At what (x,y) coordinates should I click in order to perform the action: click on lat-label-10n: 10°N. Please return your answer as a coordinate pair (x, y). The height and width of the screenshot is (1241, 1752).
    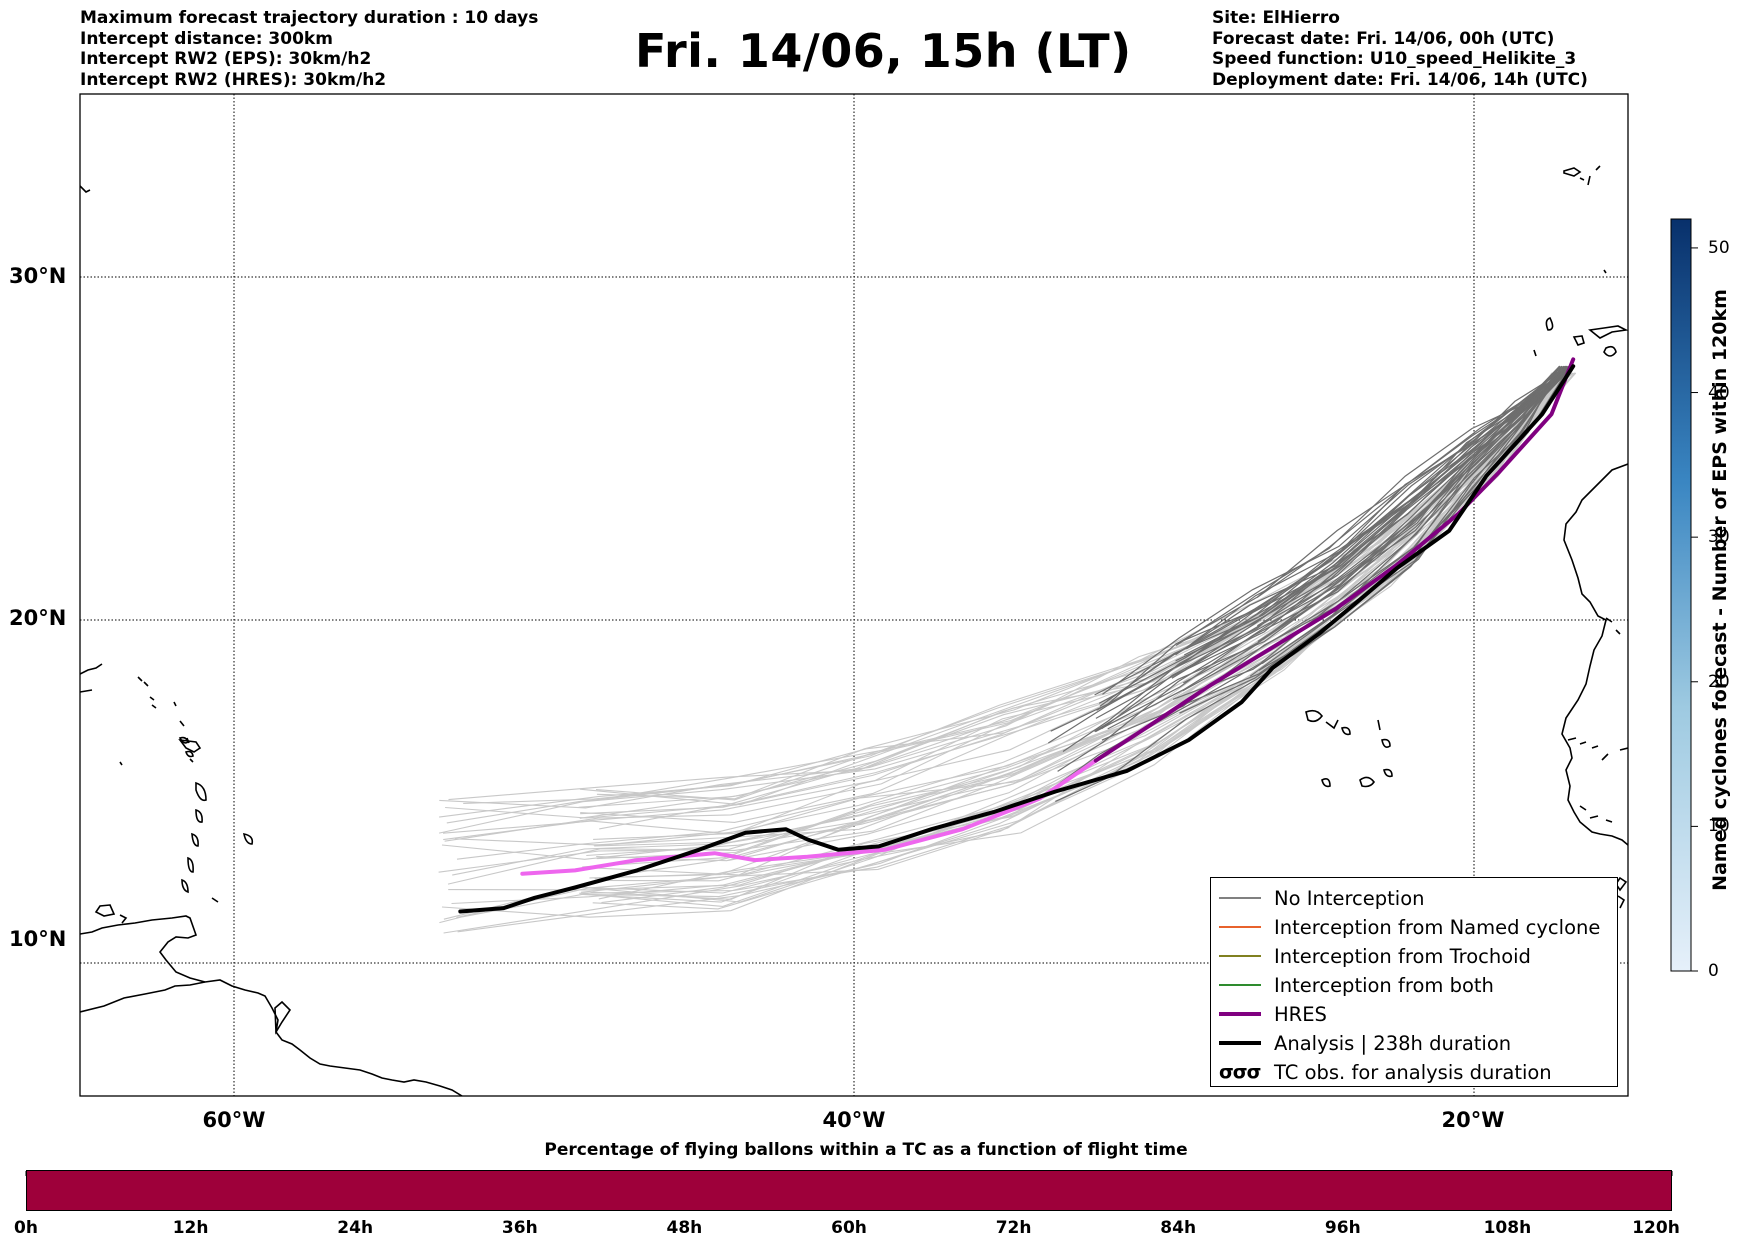
    Looking at the image, I should click on (38, 939).